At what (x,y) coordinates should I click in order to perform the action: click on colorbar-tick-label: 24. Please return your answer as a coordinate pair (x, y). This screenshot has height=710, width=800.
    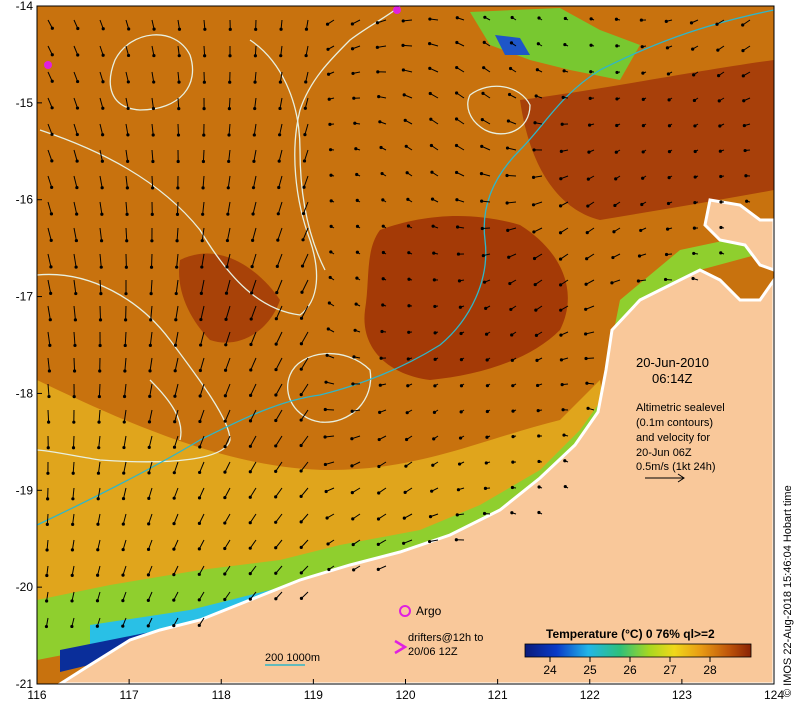
    Looking at the image, I should click on (550, 670).